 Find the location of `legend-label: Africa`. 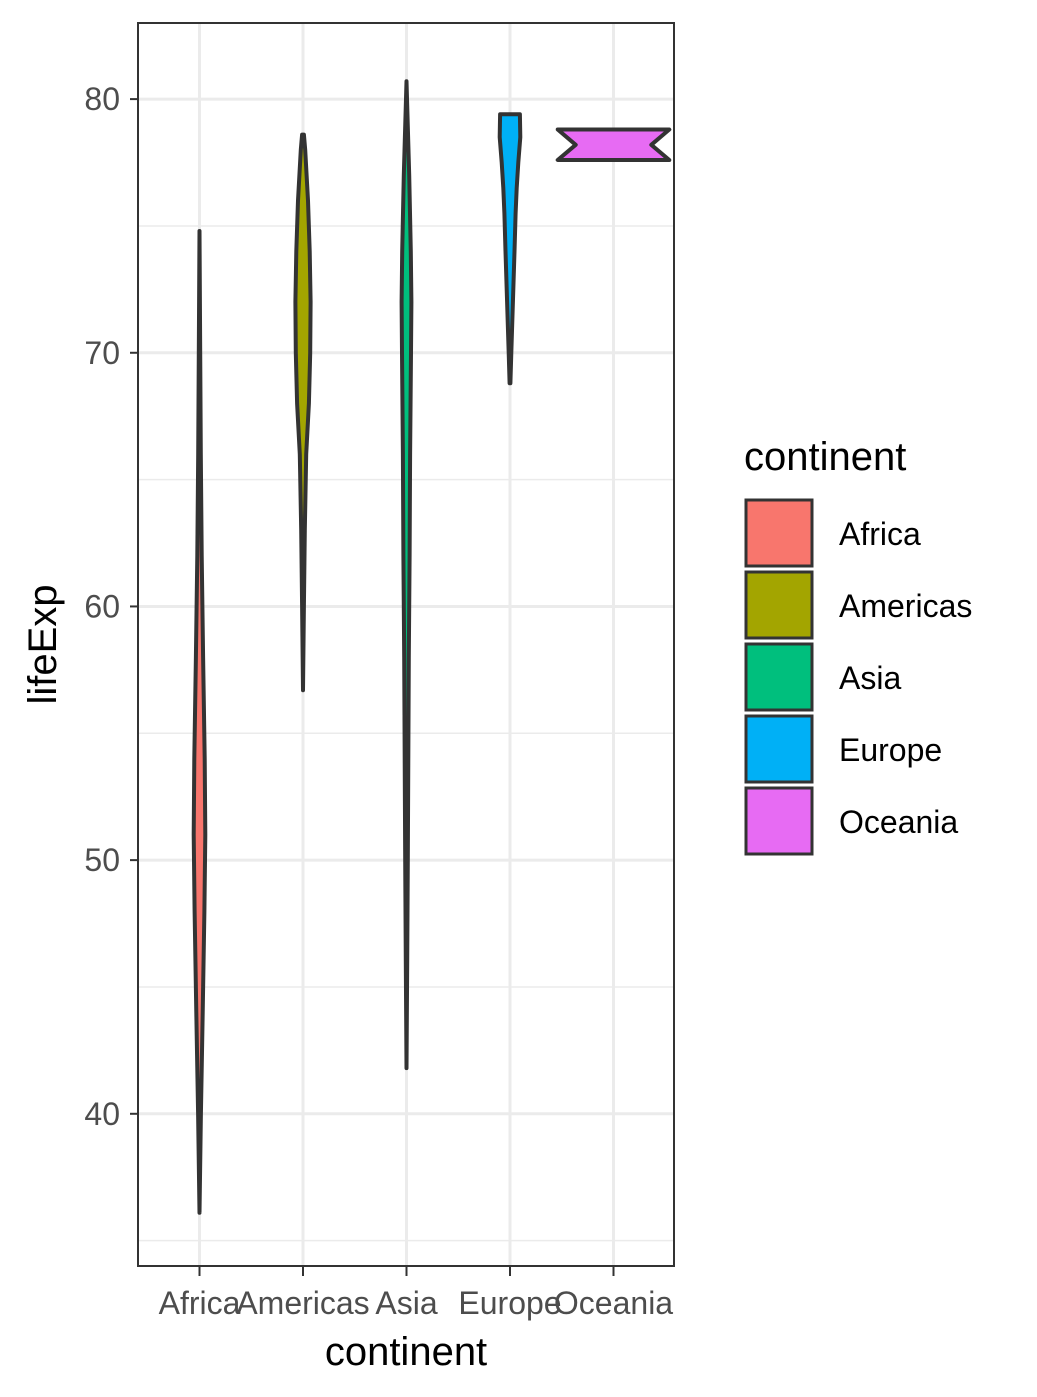

legend-label: Africa is located at coordinates (880, 534).